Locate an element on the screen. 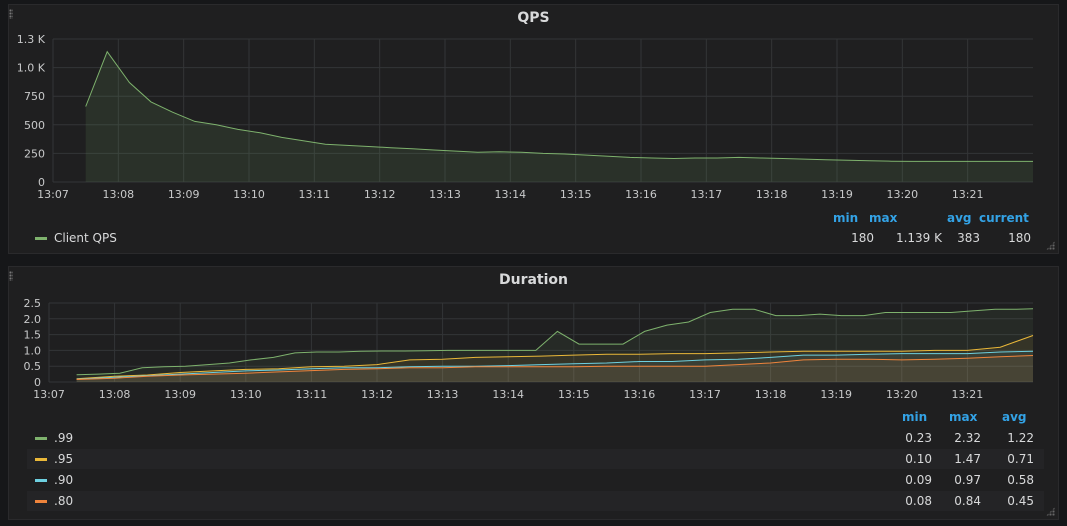 The image size is (1067, 526). series-name: .80 is located at coordinates (64, 501).